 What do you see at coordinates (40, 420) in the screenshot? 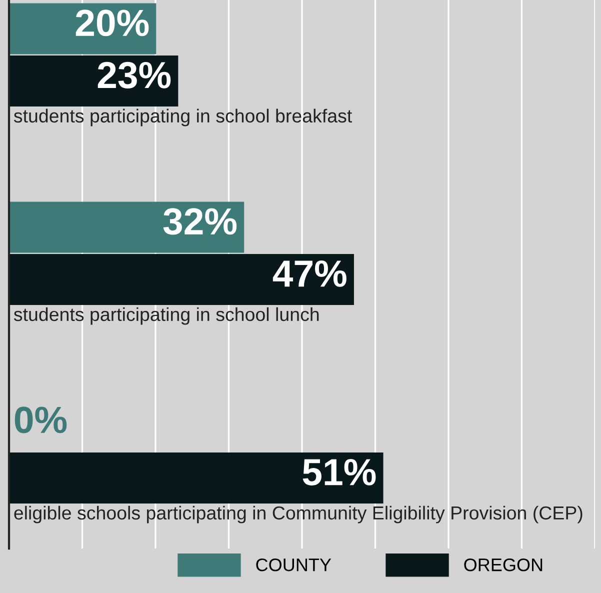
I see `data-label: 0%` at bounding box center [40, 420].